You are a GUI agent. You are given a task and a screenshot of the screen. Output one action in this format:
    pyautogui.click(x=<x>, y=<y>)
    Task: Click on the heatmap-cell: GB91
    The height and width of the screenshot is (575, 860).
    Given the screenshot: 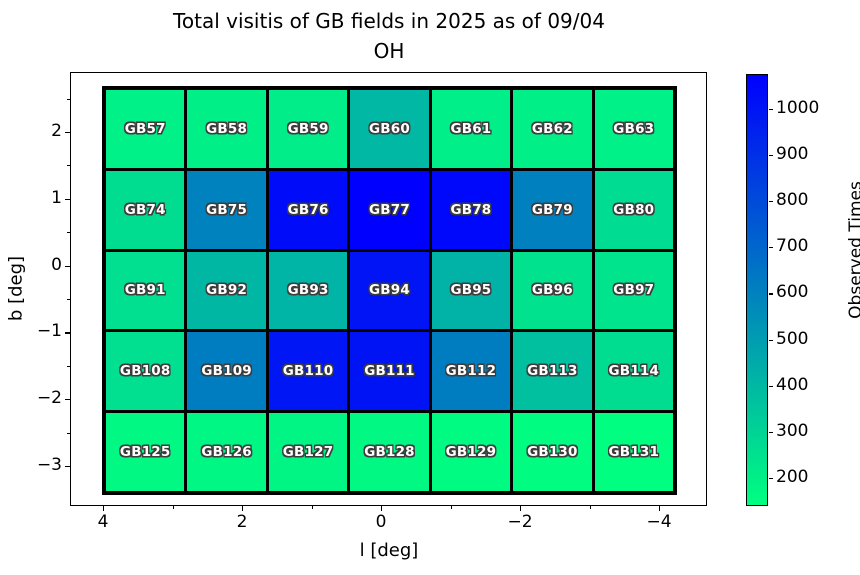 What is the action you would take?
    pyautogui.click(x=145, y=290)
    